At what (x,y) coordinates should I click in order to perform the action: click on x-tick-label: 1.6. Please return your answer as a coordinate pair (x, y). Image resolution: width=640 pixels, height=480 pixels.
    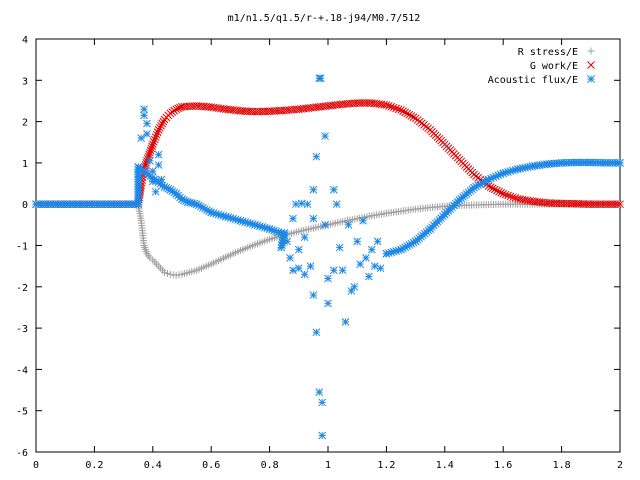
    Looking at the image, I should click on (503, 465).